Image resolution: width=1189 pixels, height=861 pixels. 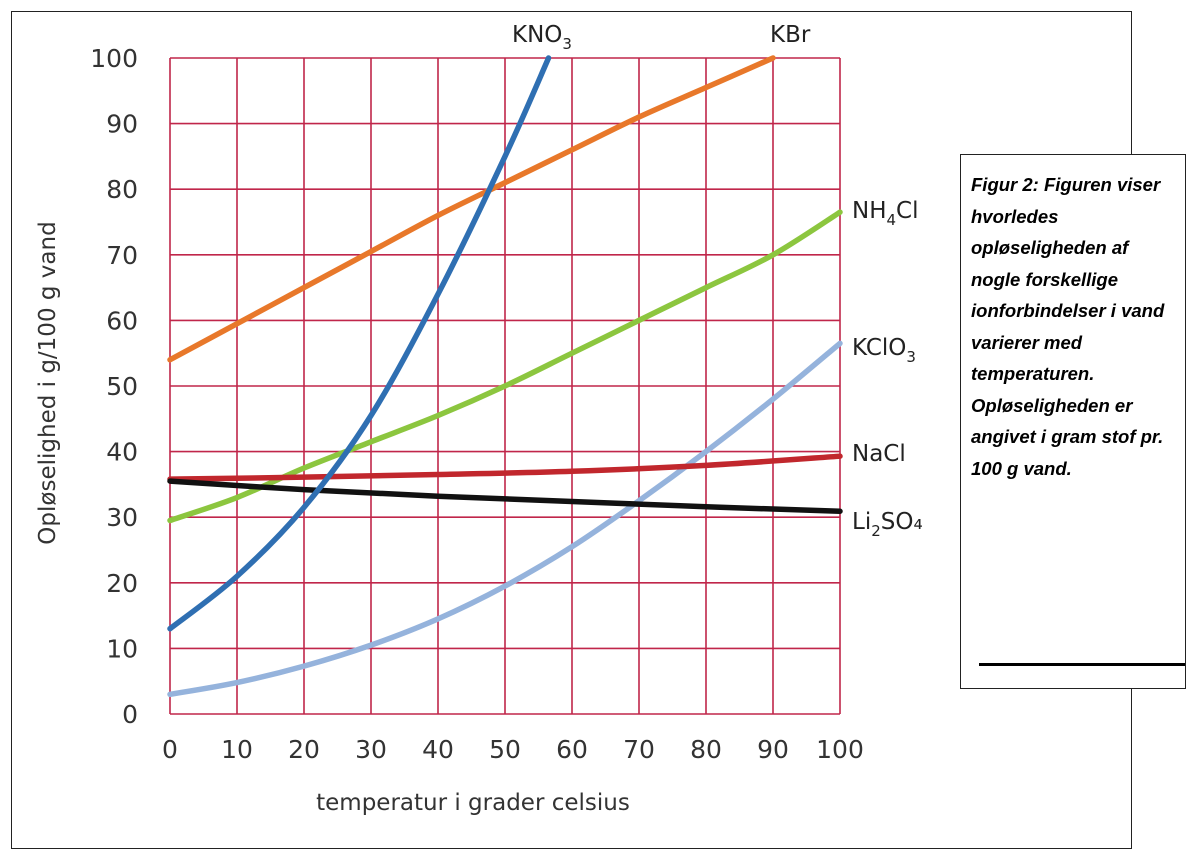 I want to click on y-tick-label: 30, so click(x=122, y=517).